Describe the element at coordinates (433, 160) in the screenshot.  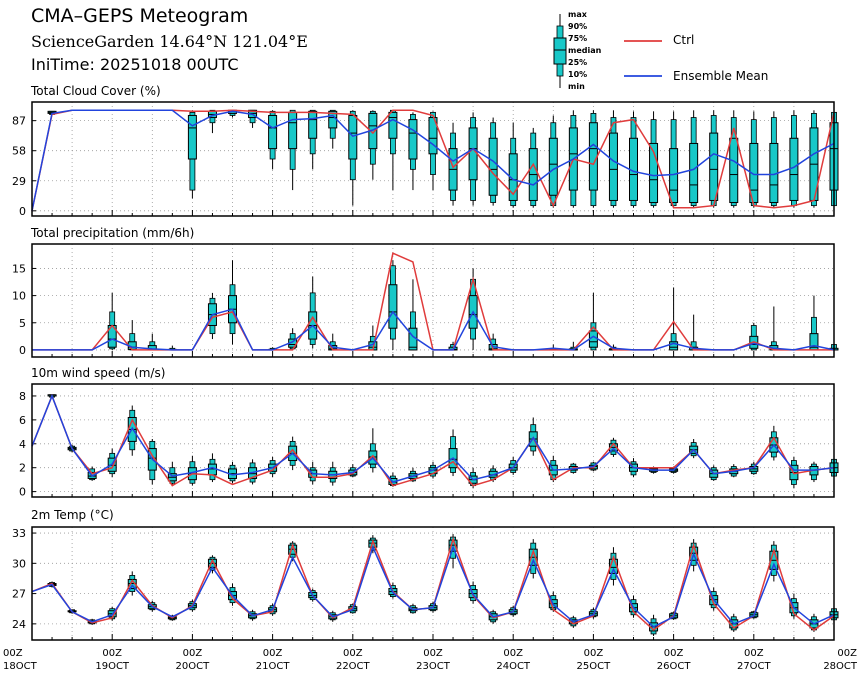
I see `cloud-mean-line` at that location.